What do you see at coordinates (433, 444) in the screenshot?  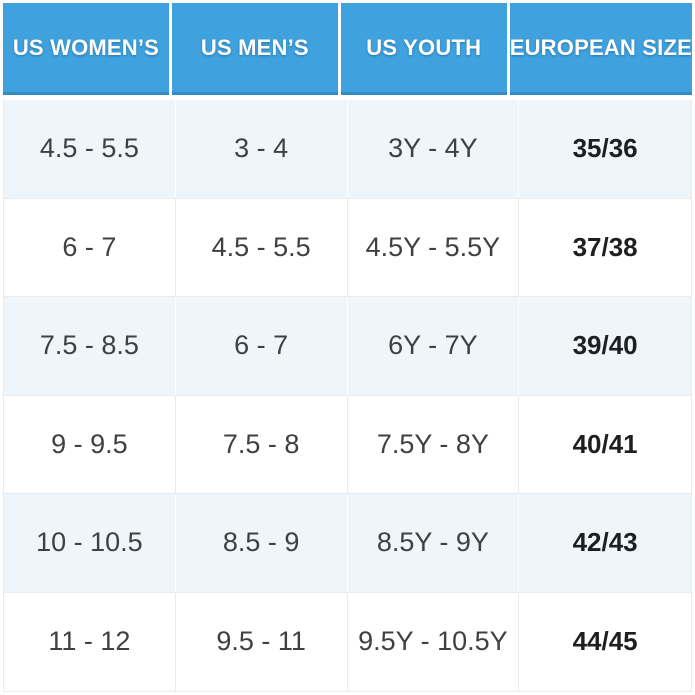 I see `cell-r4-us-youth: 7.5Y - 8Y` at bounding box center [433, 444].